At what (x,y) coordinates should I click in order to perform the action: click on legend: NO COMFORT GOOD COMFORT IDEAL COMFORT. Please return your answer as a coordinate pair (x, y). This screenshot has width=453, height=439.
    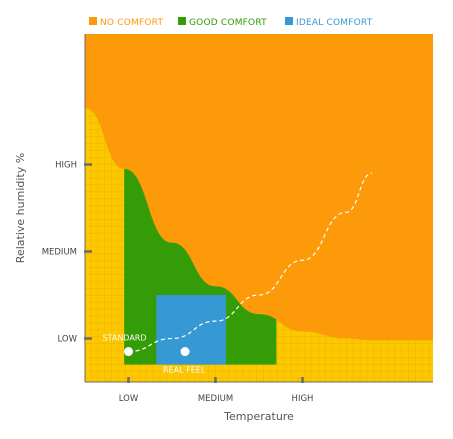
    Looking at the image, I should click on (231, 22).